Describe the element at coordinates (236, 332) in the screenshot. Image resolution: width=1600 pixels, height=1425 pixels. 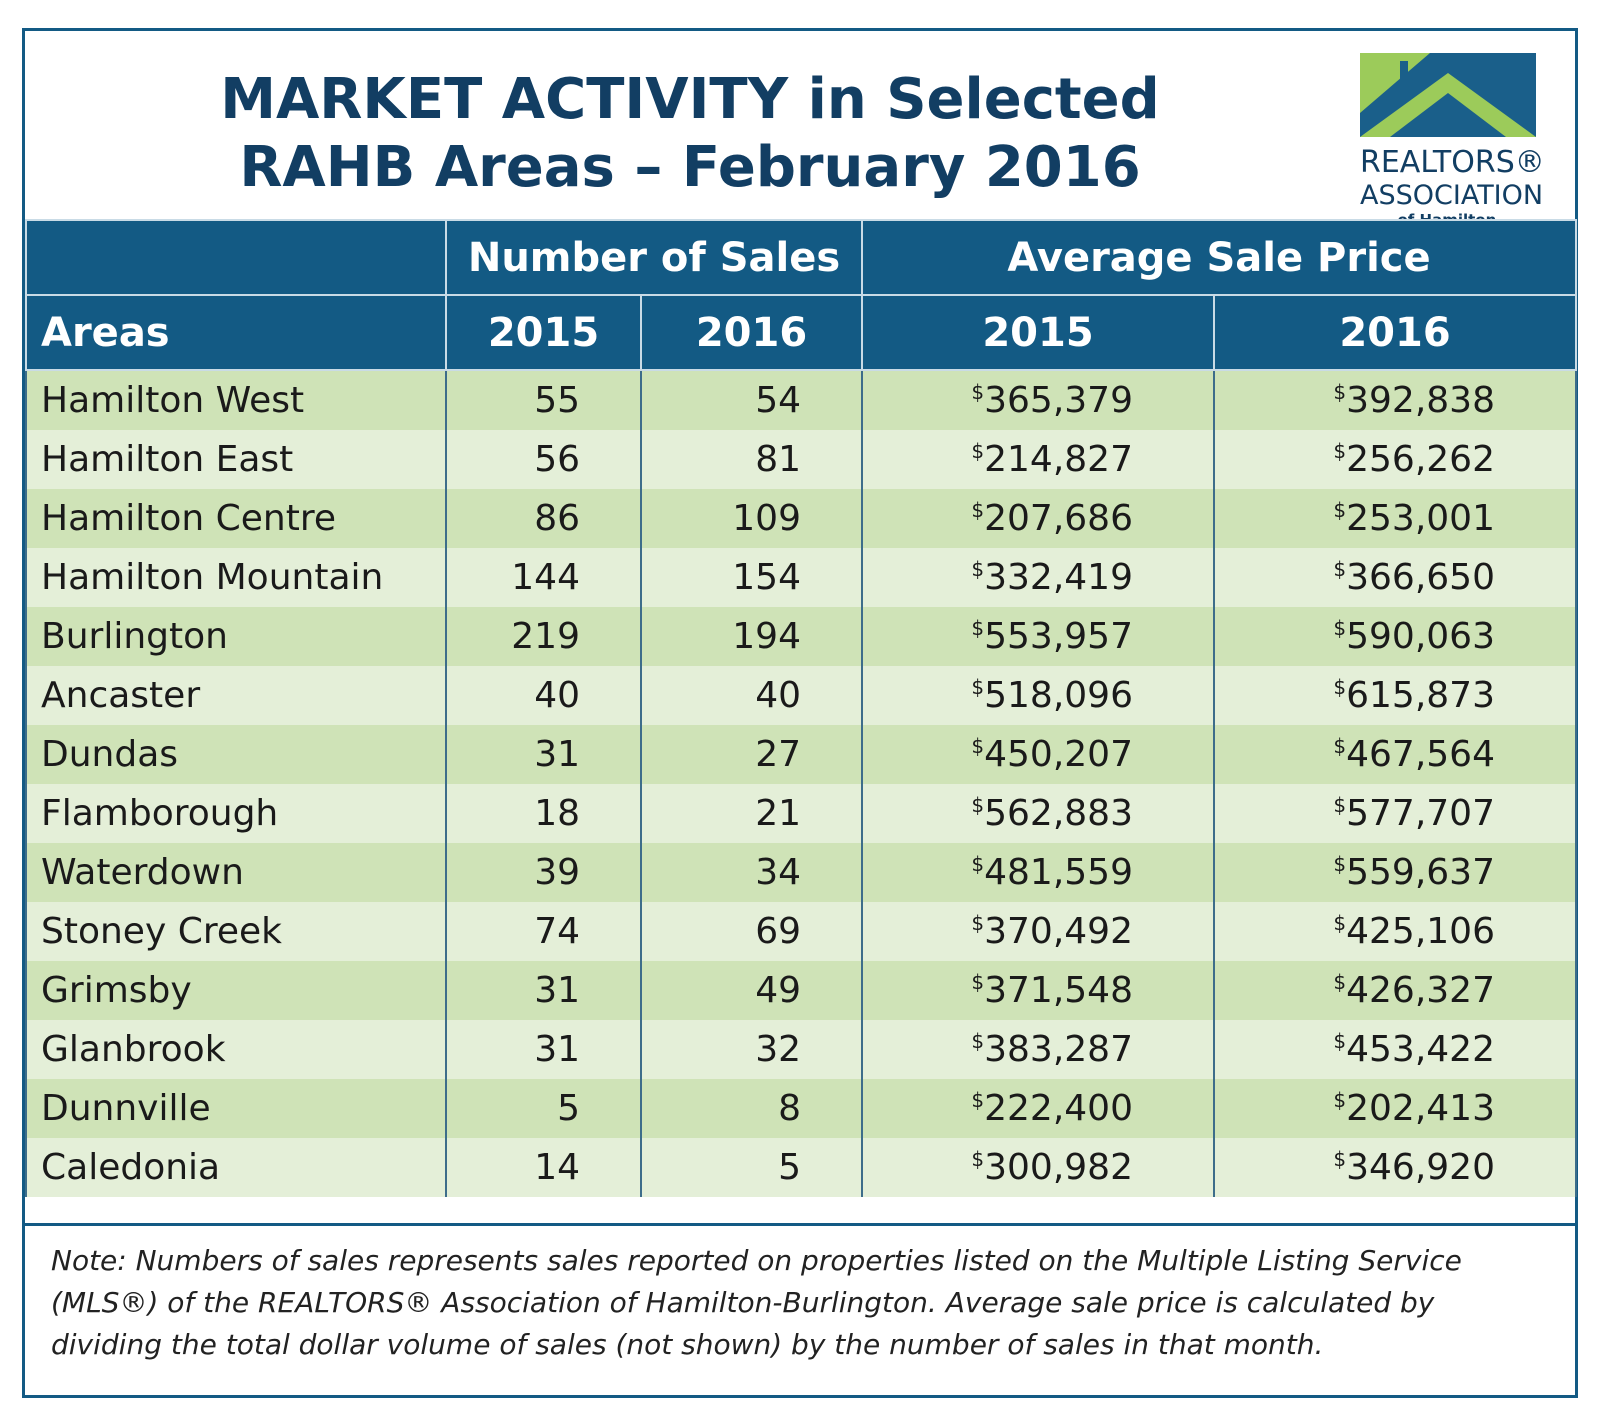
I see `column-header: Areas` at that location.